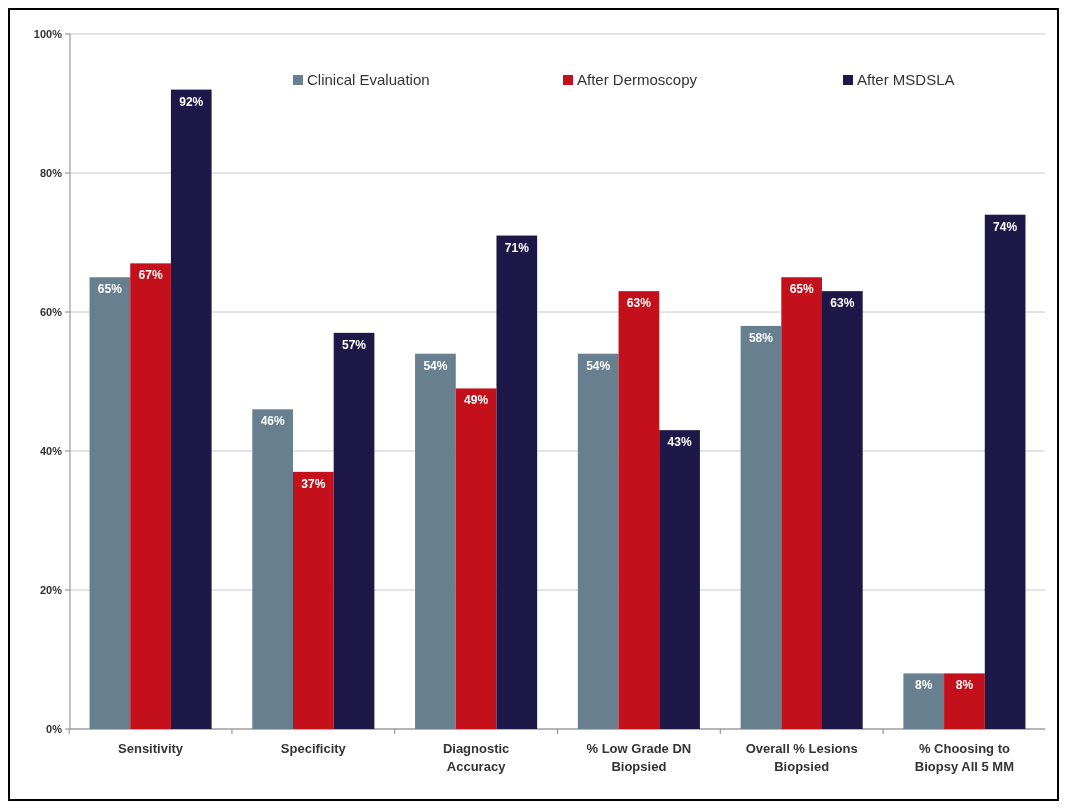 This screenshot has width=1067, height=809. What do you see at coordinates (476, 757) in the screenshot?
I see `x-tick-label: Diagnostic Accuracy` at bounding box center [476, 757].